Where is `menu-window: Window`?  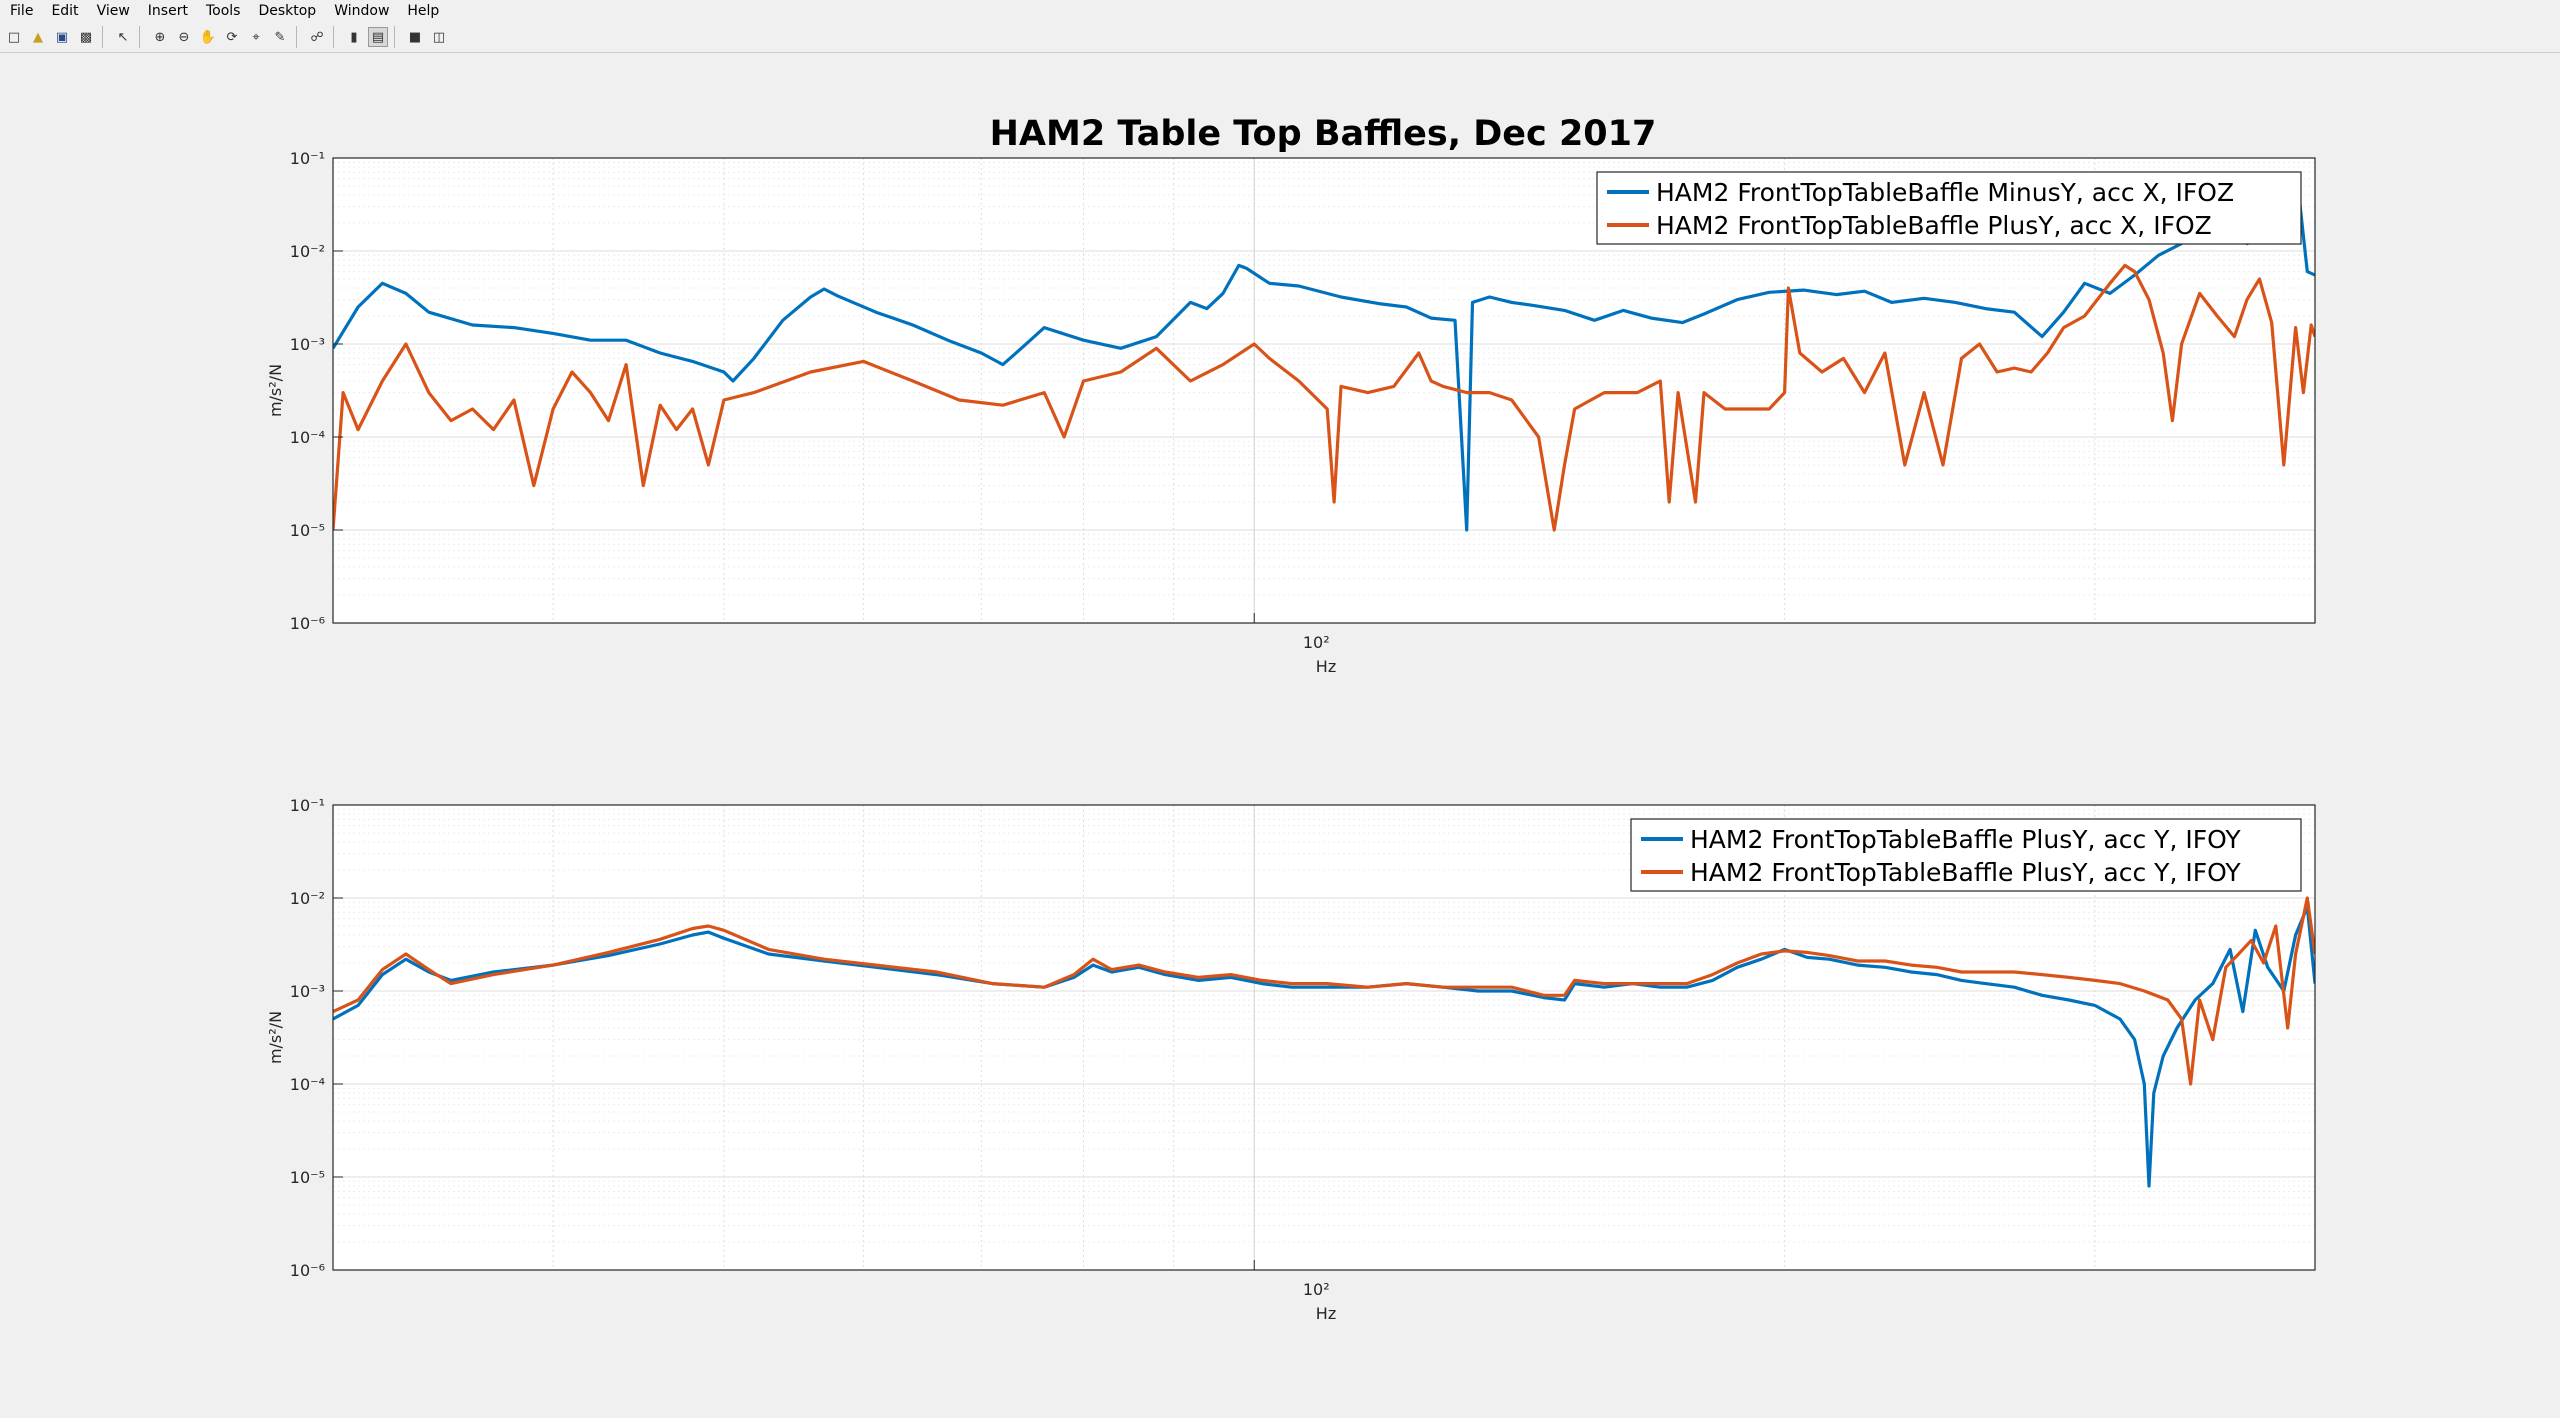 menu-window: Window is located at coordinates (362, 11).